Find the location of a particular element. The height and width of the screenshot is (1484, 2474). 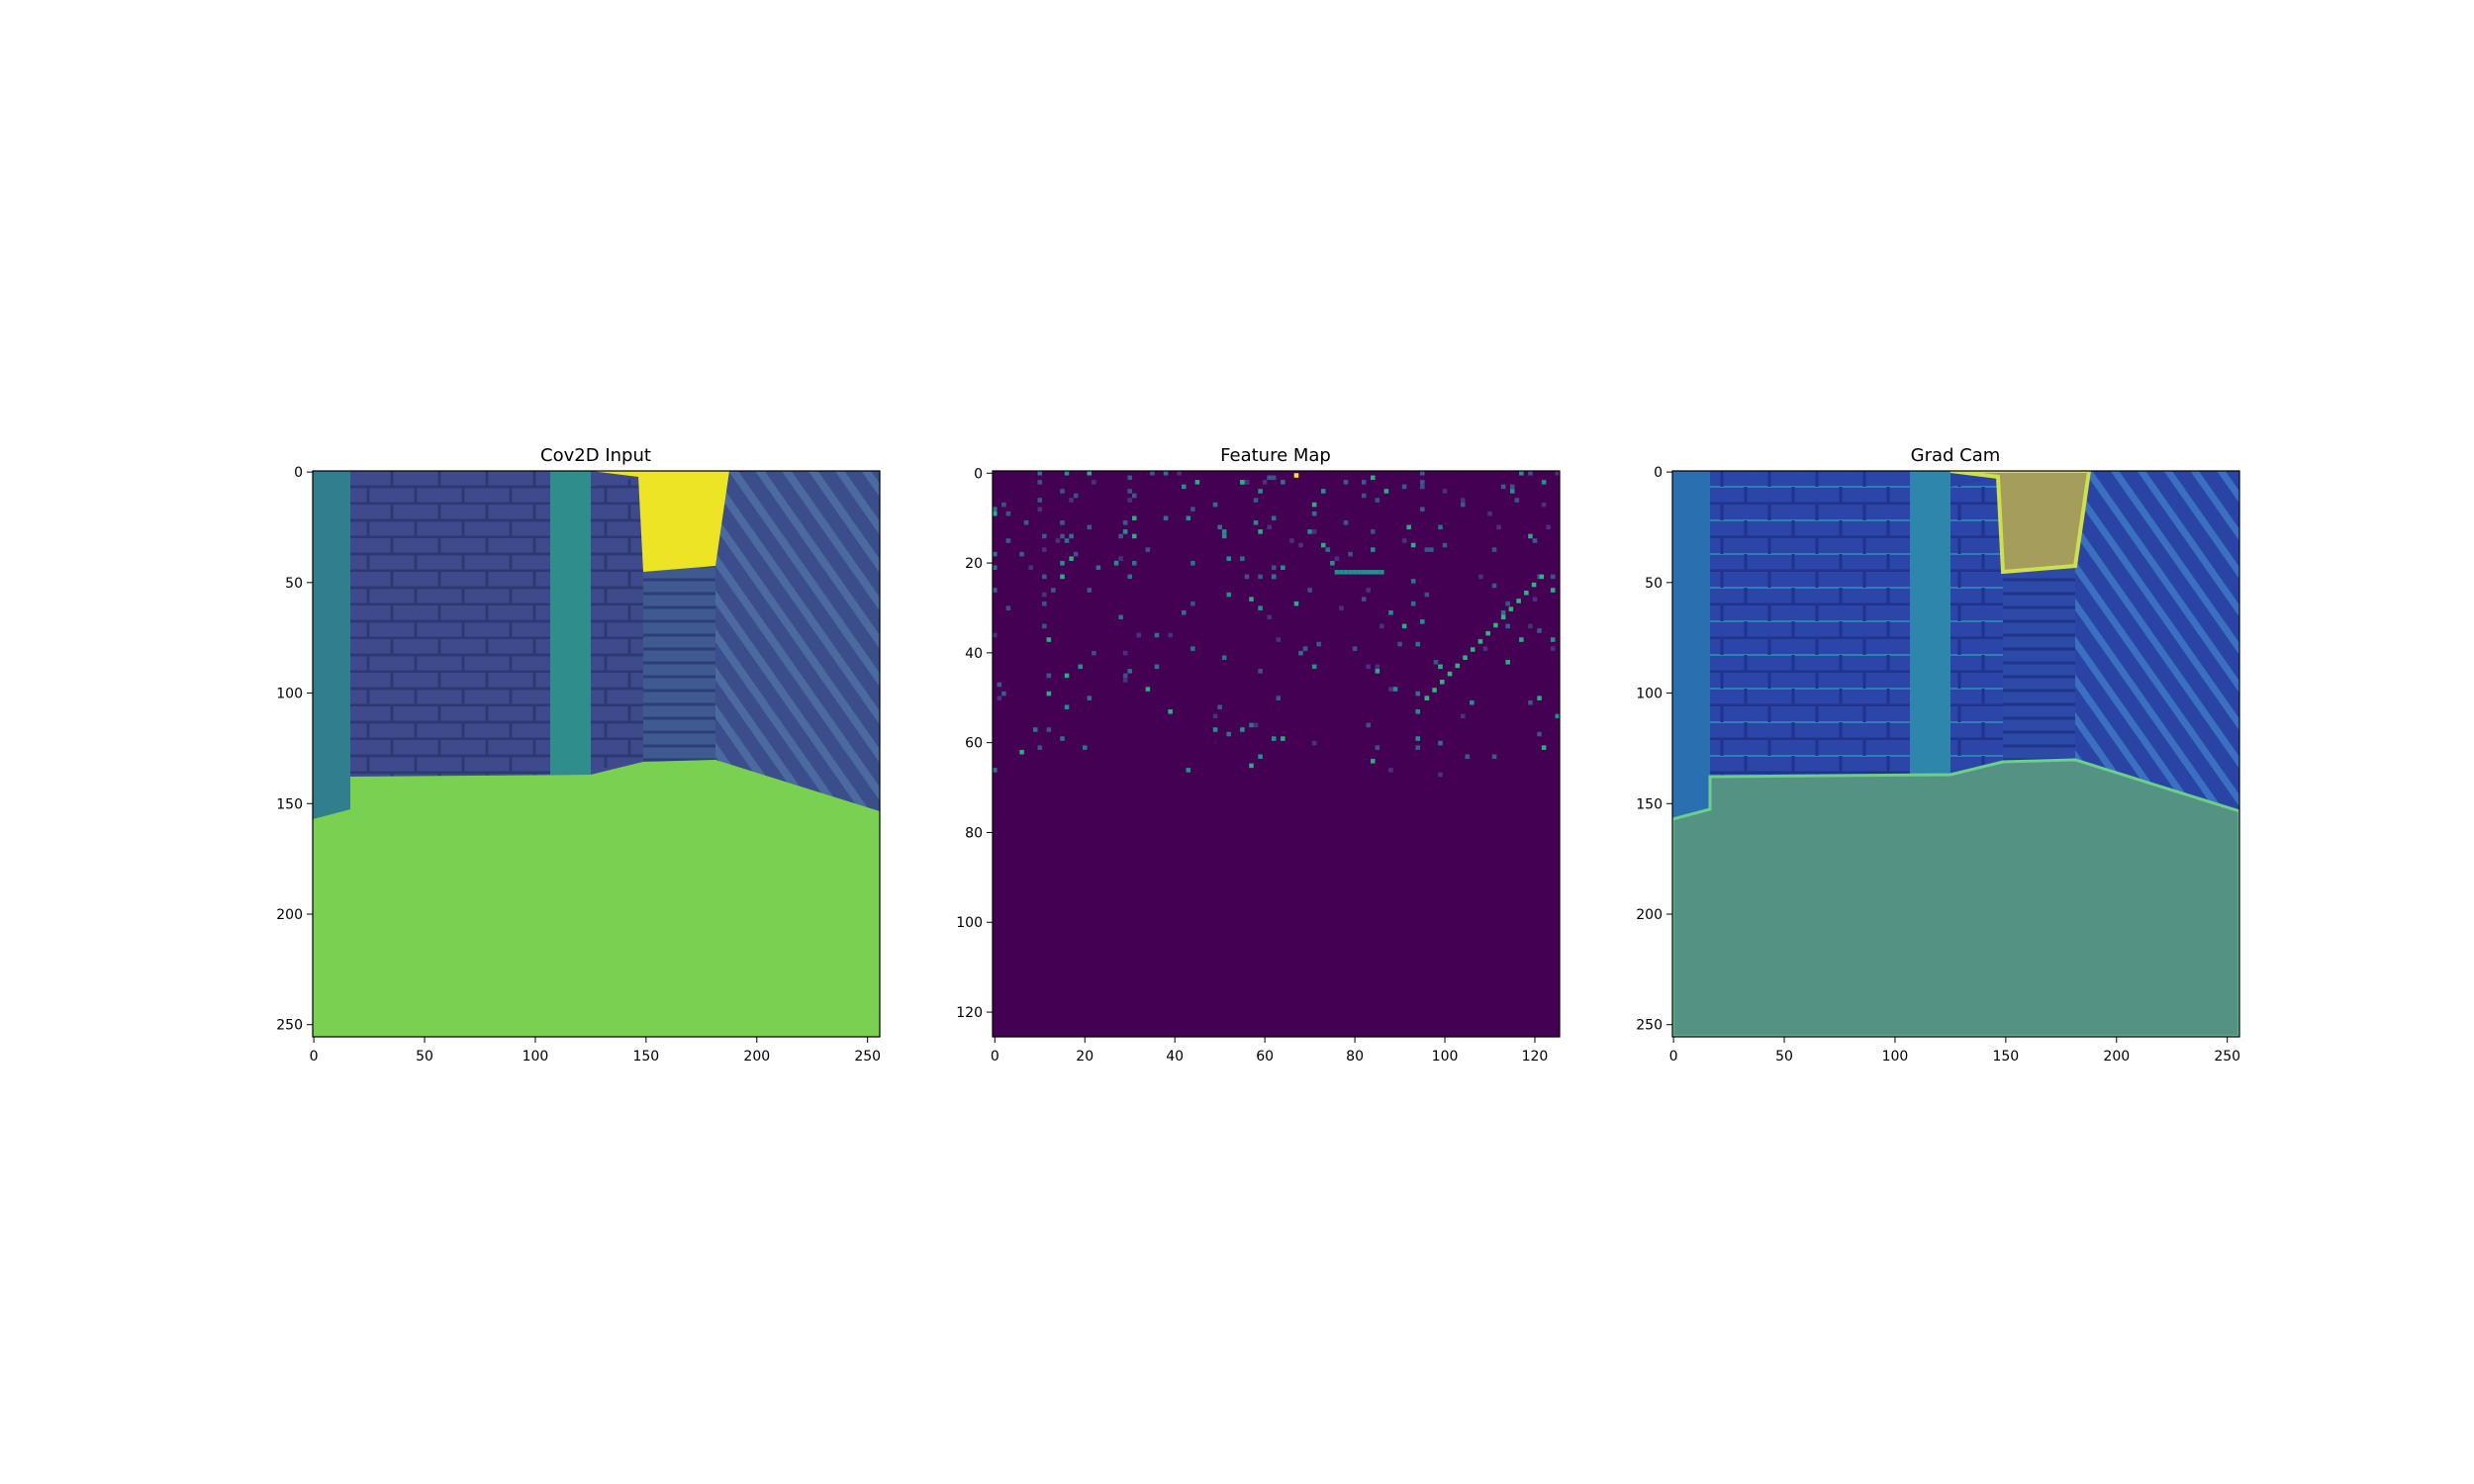

panel-title: Feature Map is located at coordinates (1275, 455).